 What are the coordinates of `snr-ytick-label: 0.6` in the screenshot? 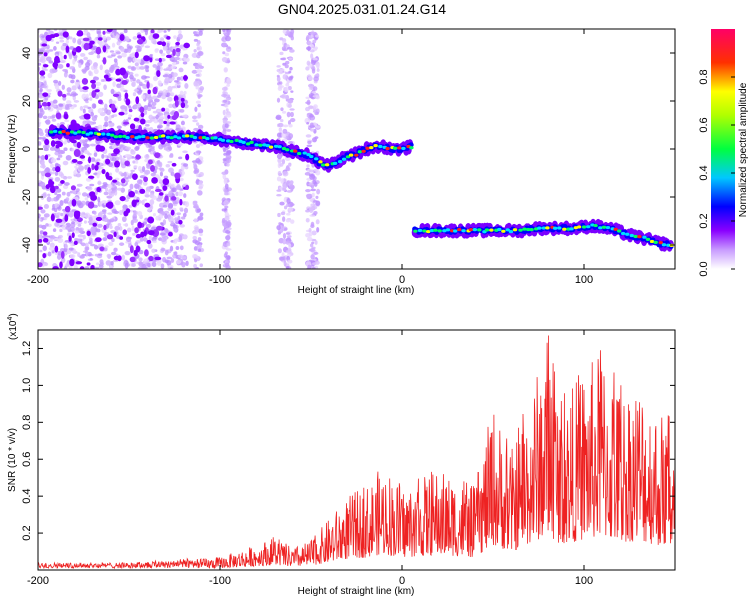 It's located at (27, 459).